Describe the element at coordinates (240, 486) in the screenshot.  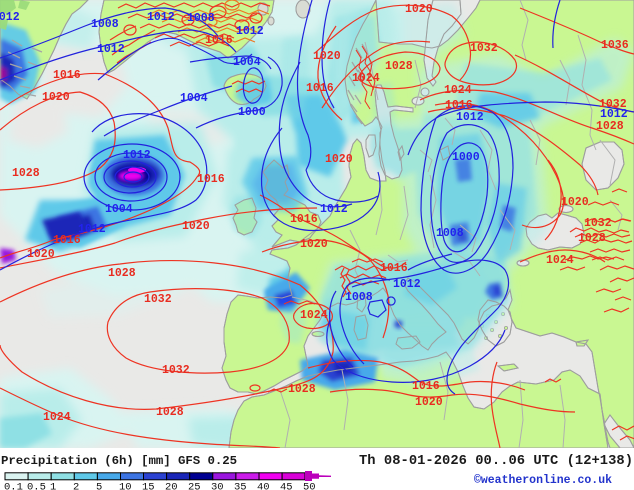
I see `svg-text: 35` at that location.